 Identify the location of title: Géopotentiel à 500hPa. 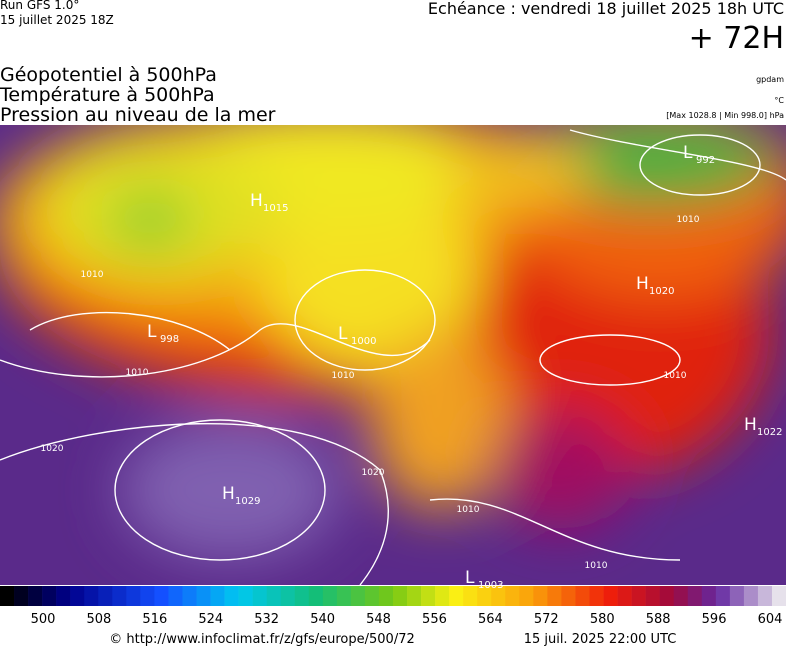
(108, 75).